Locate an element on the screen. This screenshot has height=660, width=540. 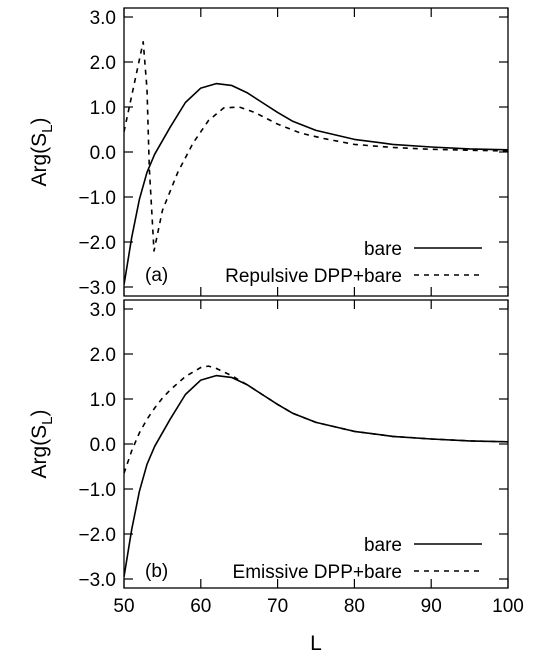
legend-label: Emissive DPP+bare is located at coordinates (317, 572).